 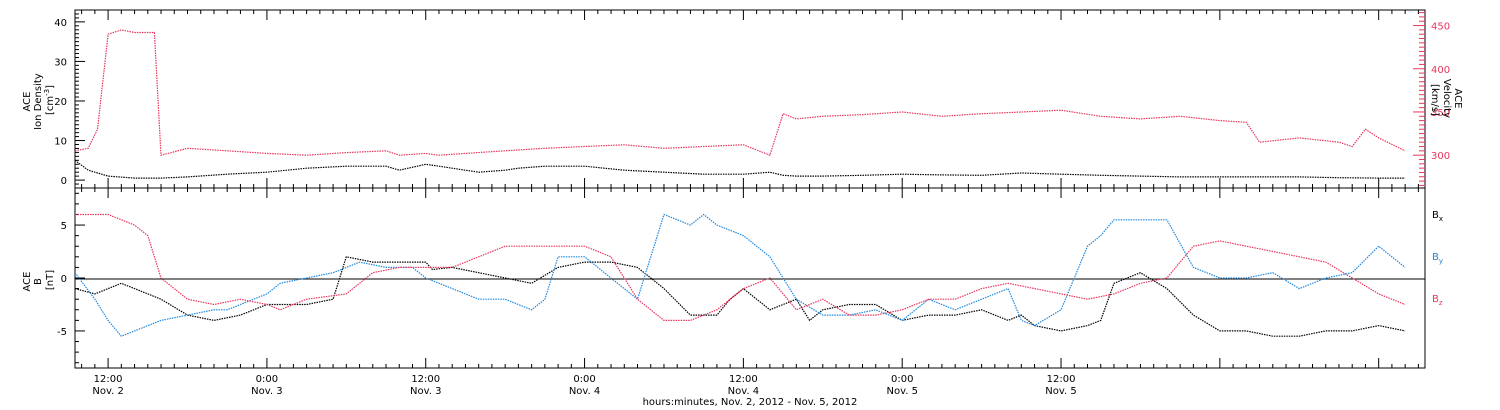 What do you see at coordinates (60, 102) in the screenshot?
I see `density-tick-label: 20` at bounding box center [60, 102].